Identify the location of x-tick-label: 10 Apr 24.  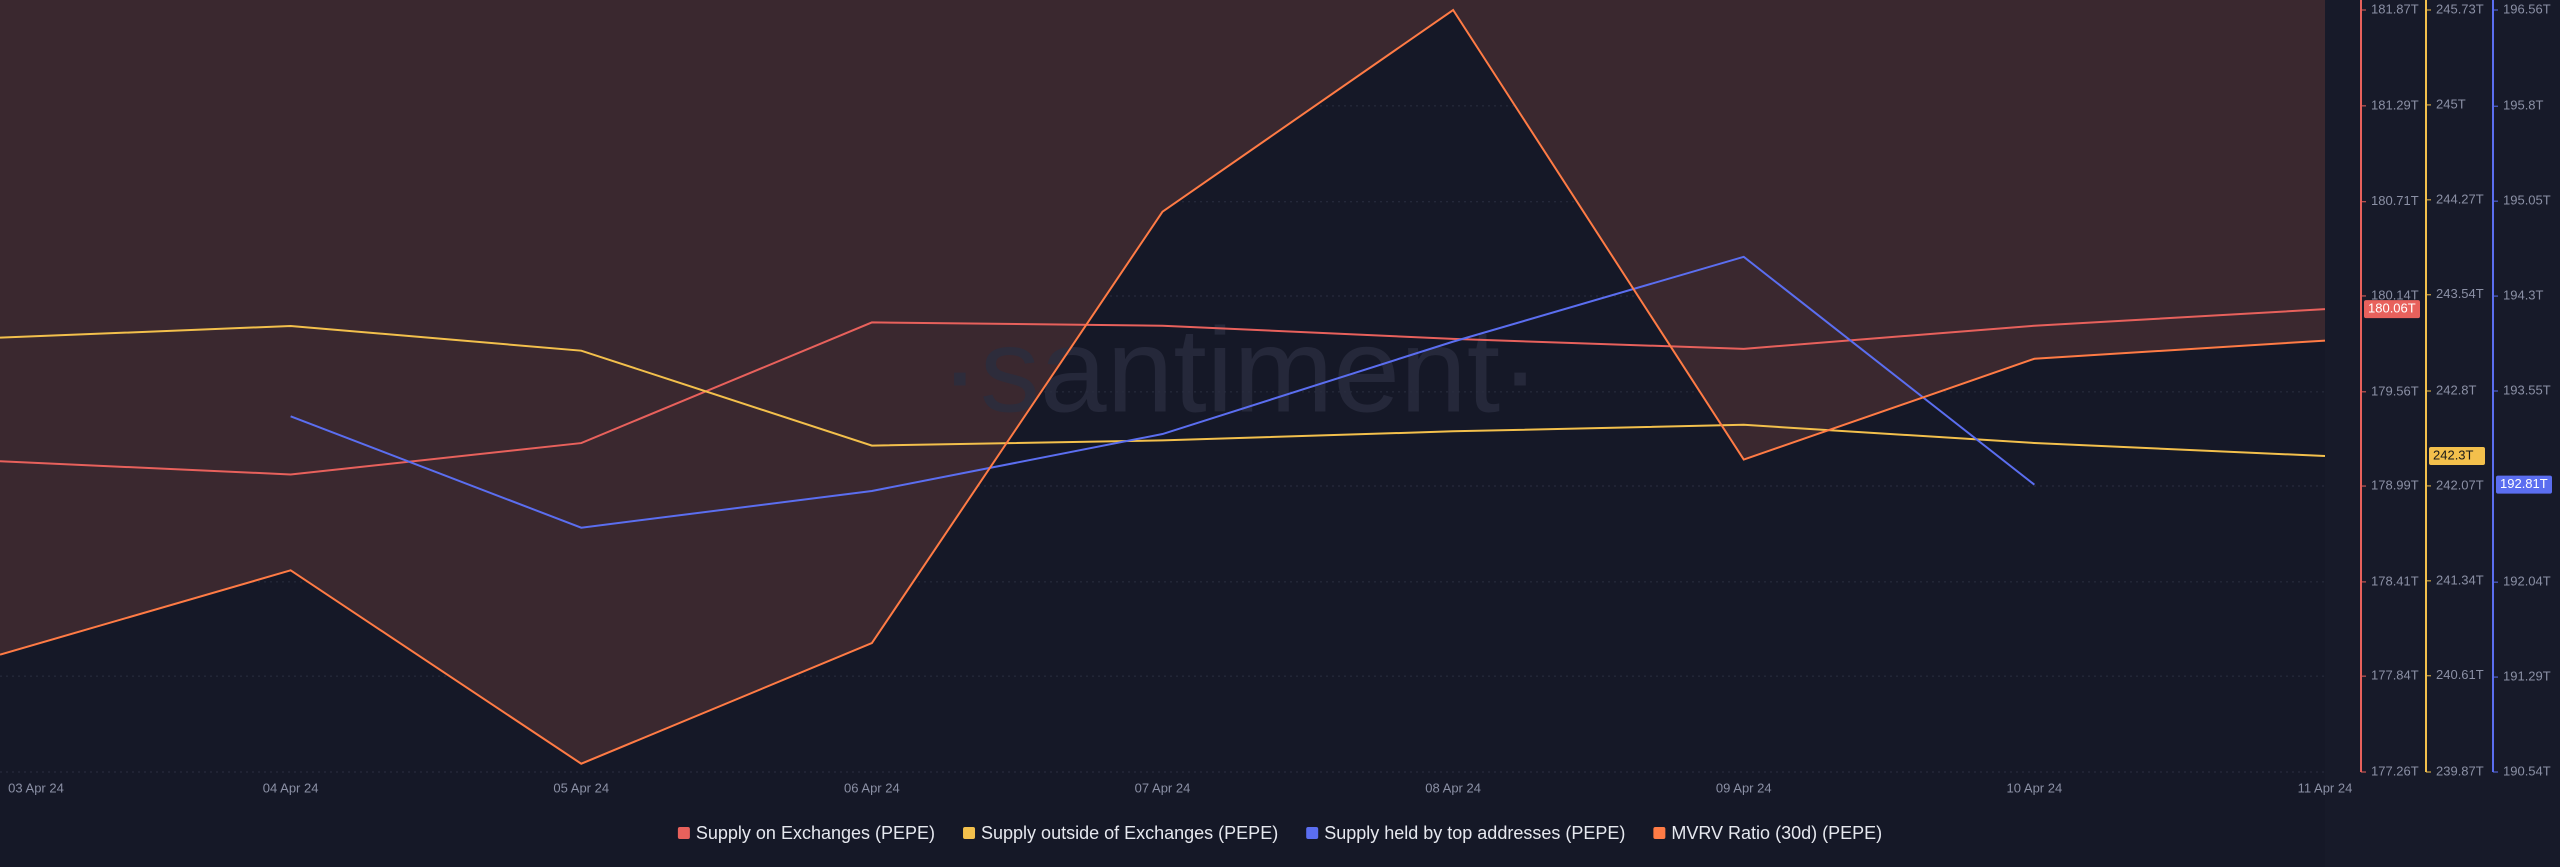
(2035, 787).